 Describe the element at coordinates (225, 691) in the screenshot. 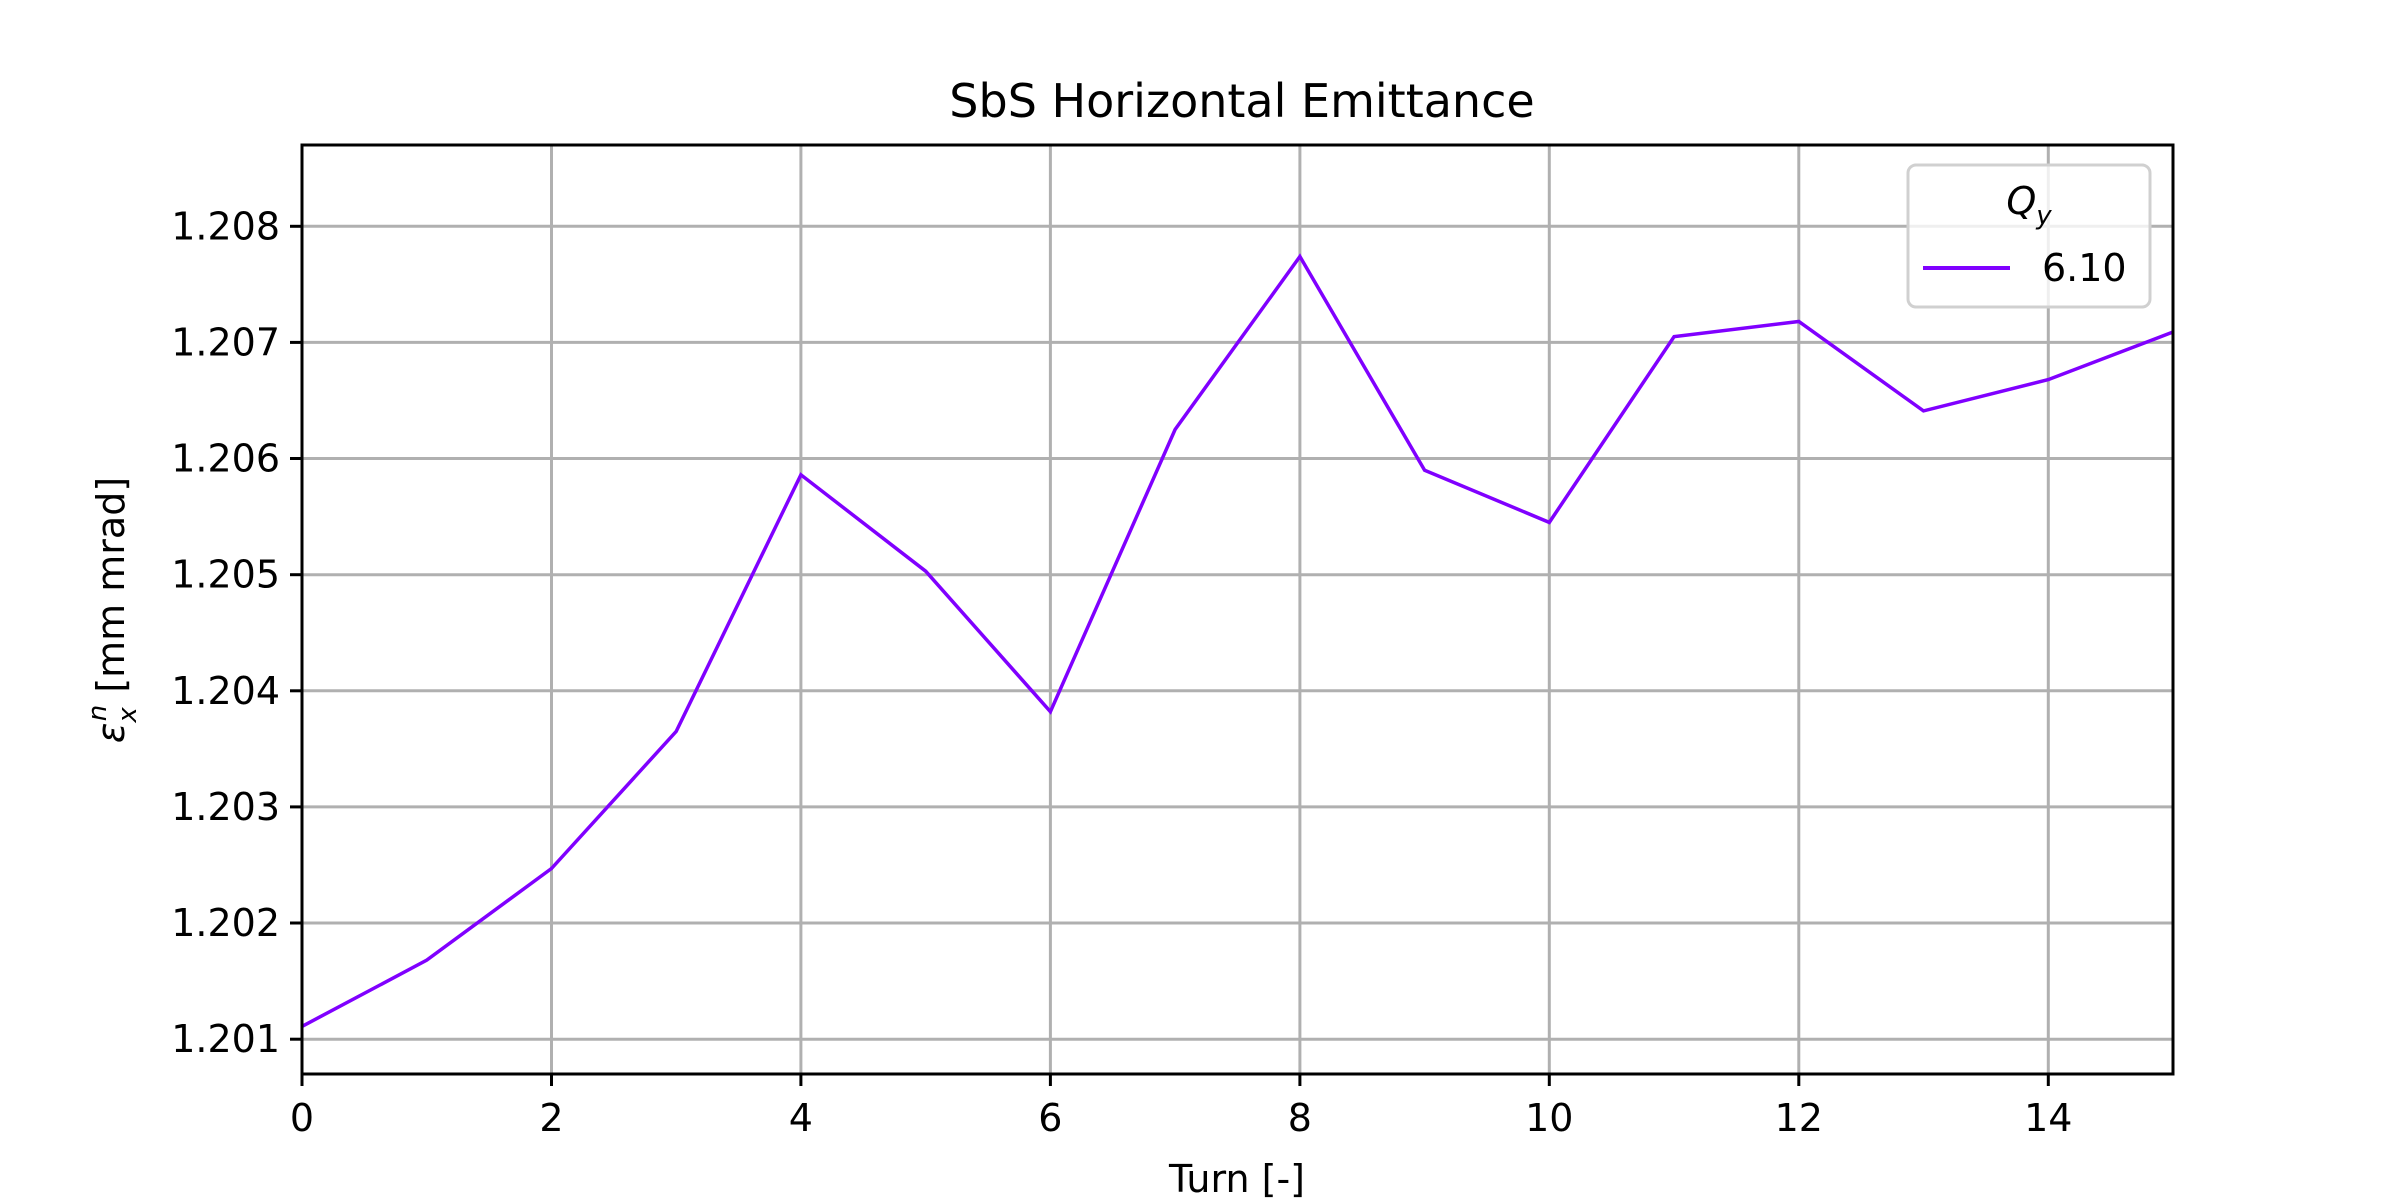

I see `y-tick-label: 1.204` at that location.